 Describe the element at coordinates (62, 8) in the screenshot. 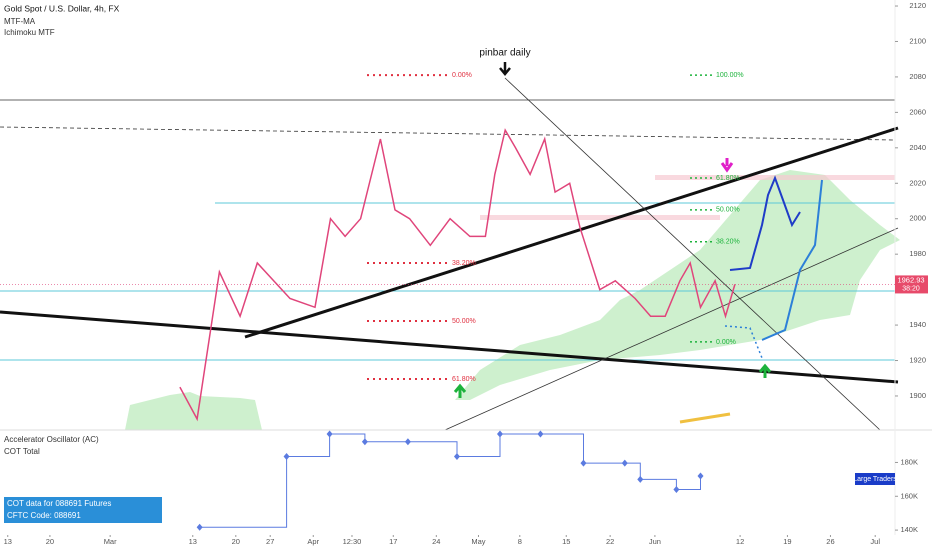

I see `chart-title: Gold Spot / U.S. Dollar, 4h, FX` at that location.